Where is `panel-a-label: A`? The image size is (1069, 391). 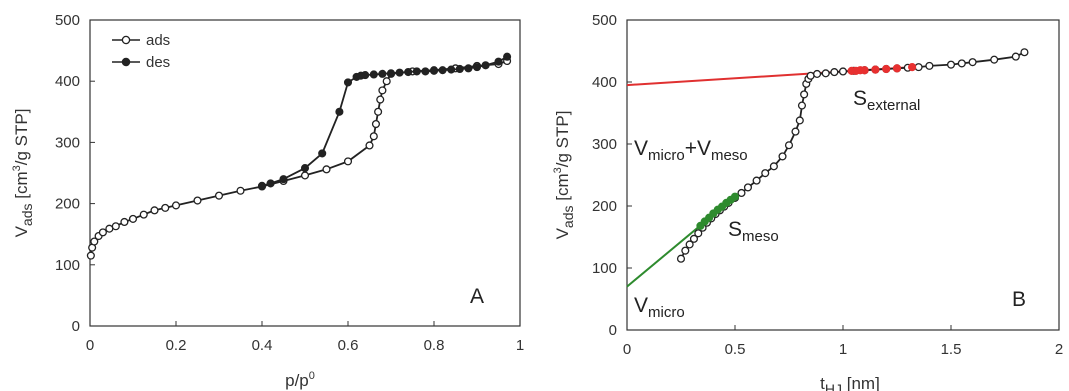 panel-a-label: A is located at coordinates (477, 296).